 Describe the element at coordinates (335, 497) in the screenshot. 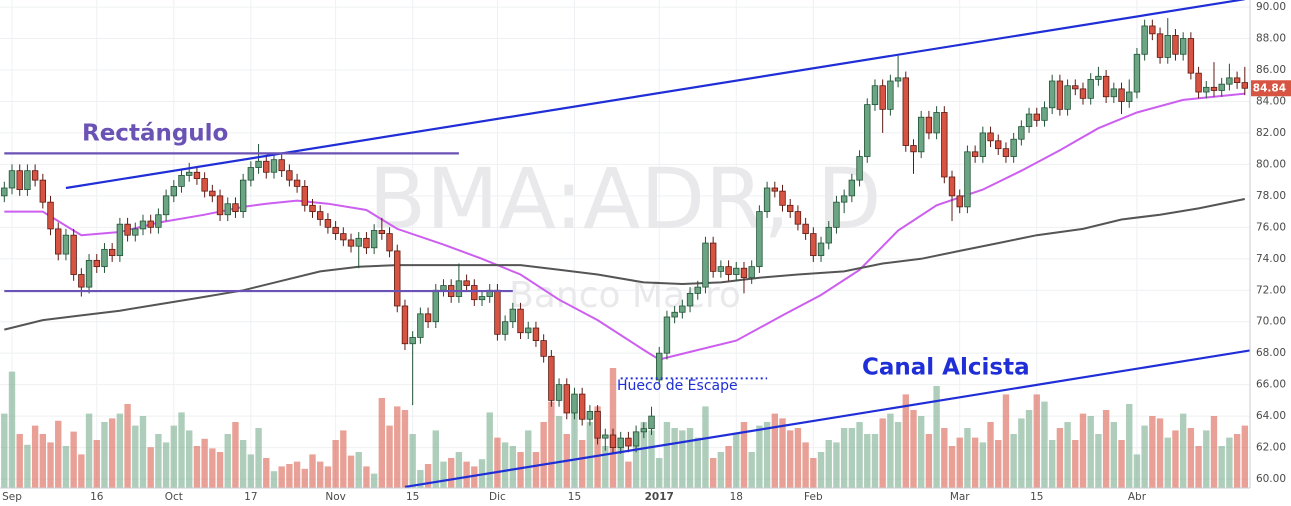

I see `x-tick-label: Nov` at that location.